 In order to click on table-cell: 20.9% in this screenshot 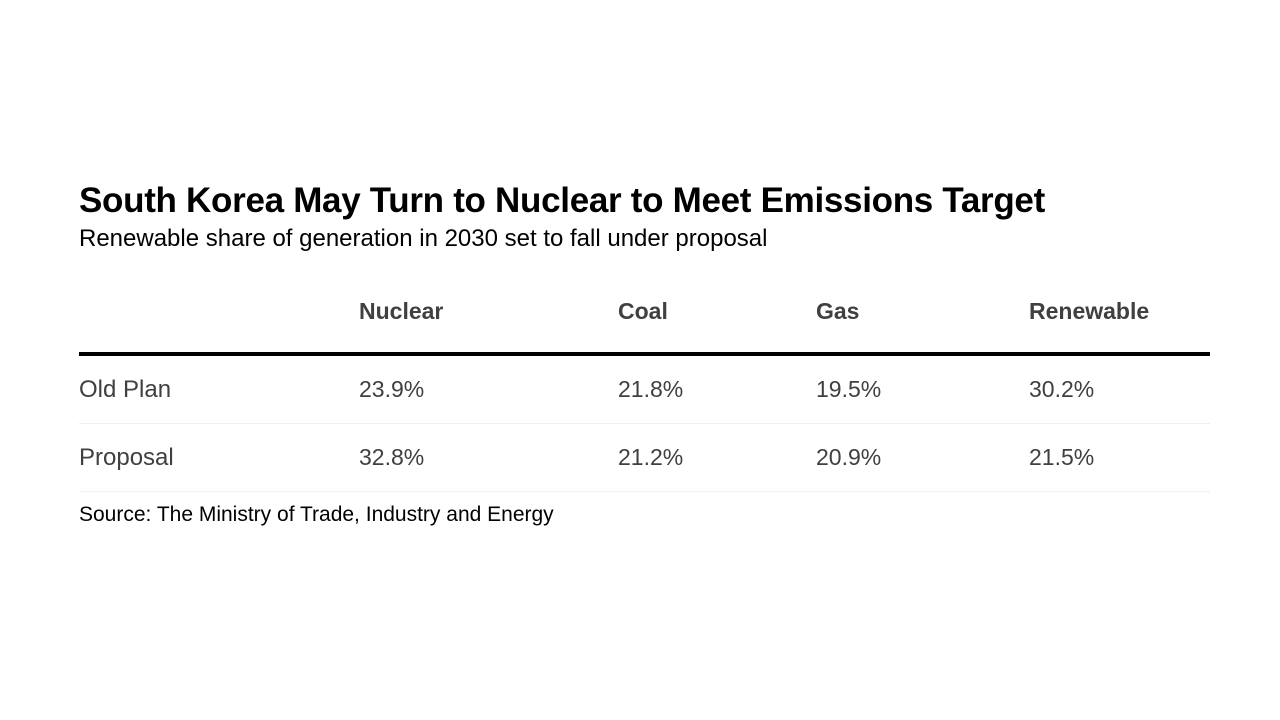, I will do `click(922, 457)`.